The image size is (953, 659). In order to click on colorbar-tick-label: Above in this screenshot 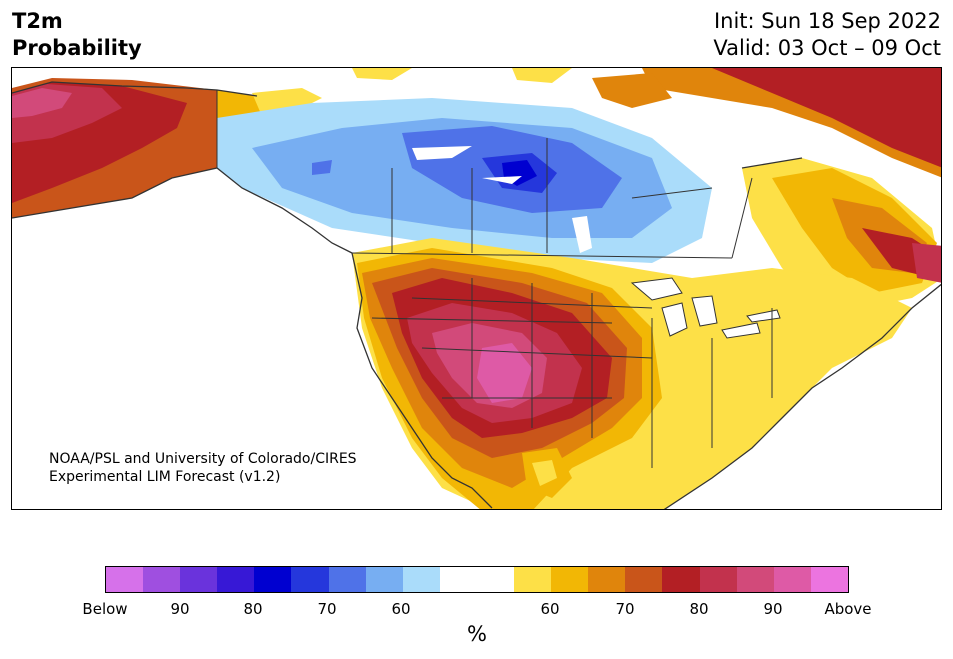, I will do `click(848, 609)`.